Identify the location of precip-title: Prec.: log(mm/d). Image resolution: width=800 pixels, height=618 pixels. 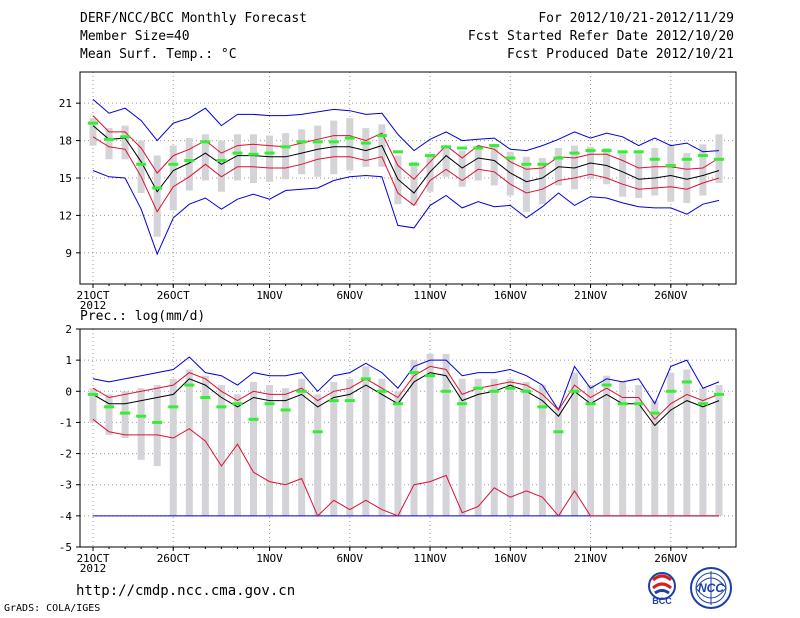
(143, 316).